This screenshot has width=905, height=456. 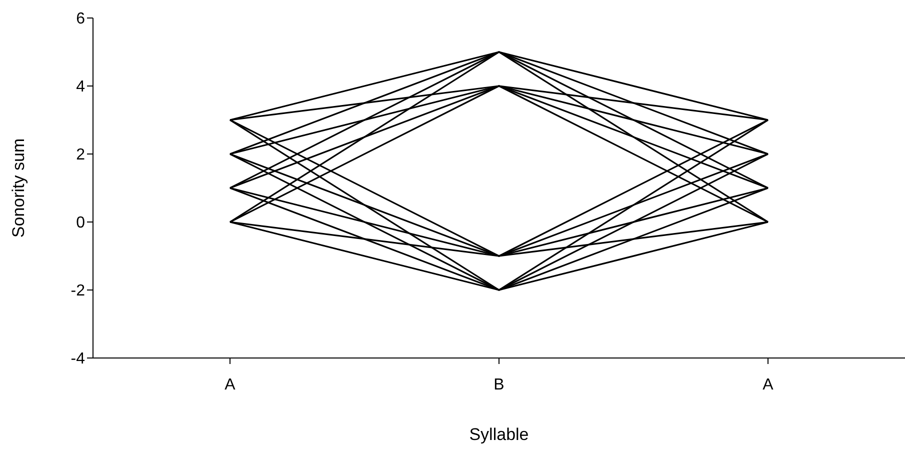 What do you see at coordinates (81, 155) in the screenshot?
I see `y-tick-label: 2` at bounding box center [81, 155].